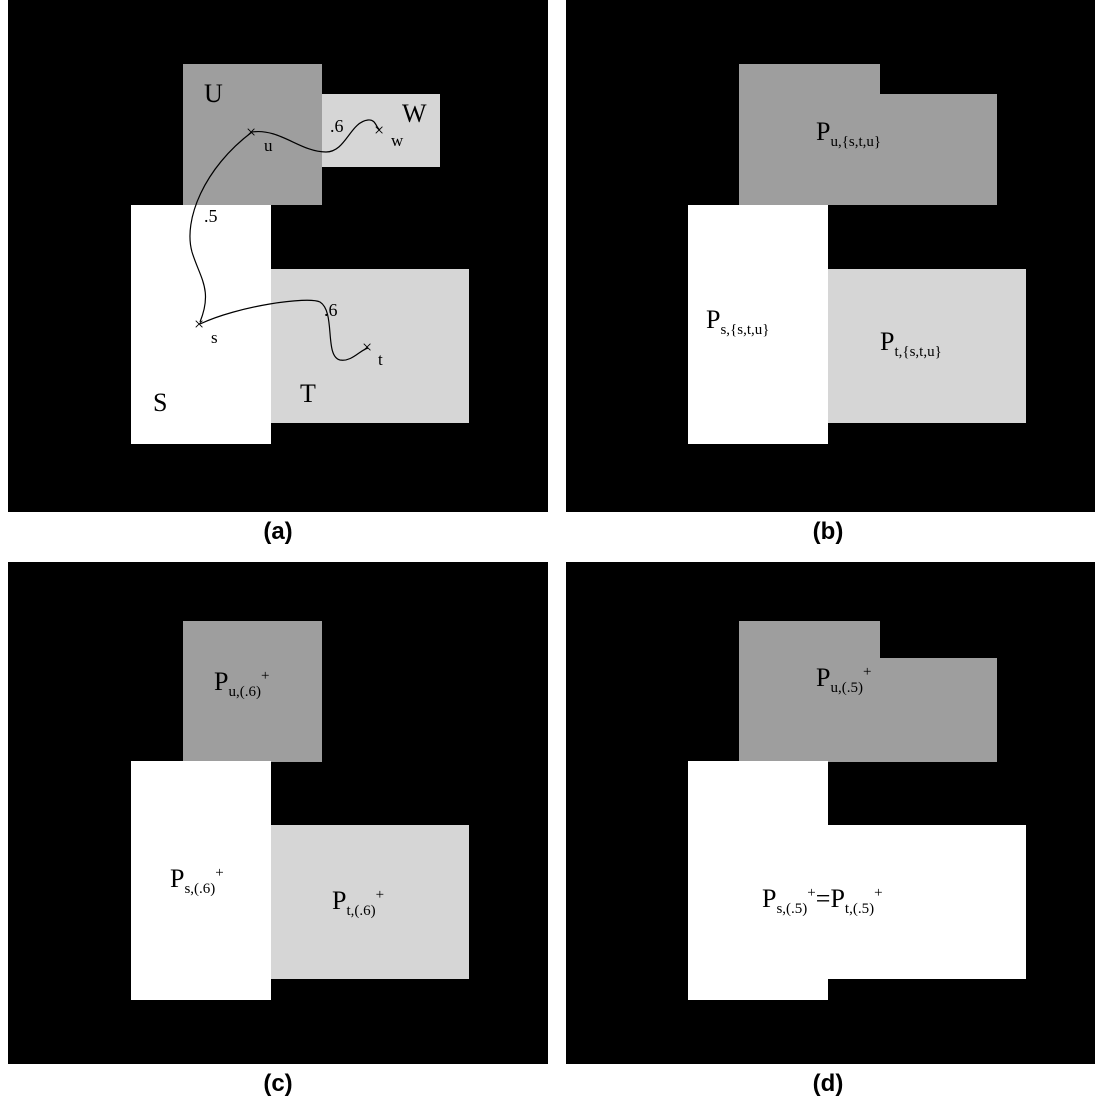 The height and width of the screenshot is (1110, 1095). I want to click on label-p-s-sub: s,(.6), so click(199, 889).